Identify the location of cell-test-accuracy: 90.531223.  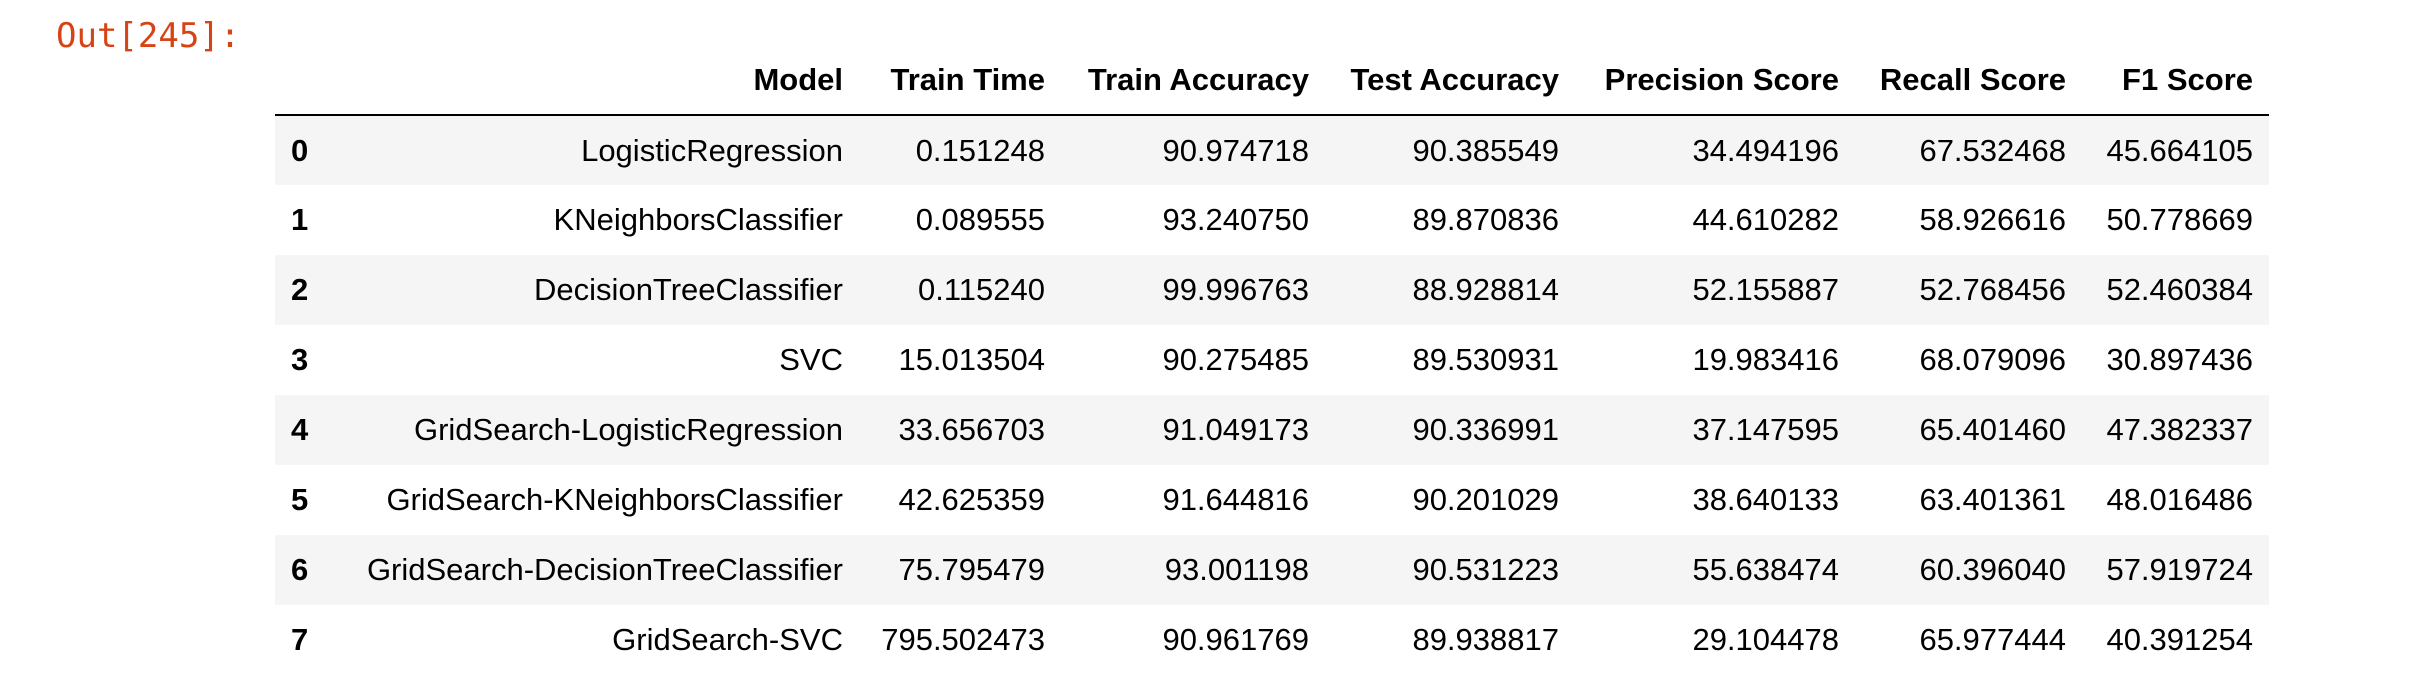
(1485, 569).